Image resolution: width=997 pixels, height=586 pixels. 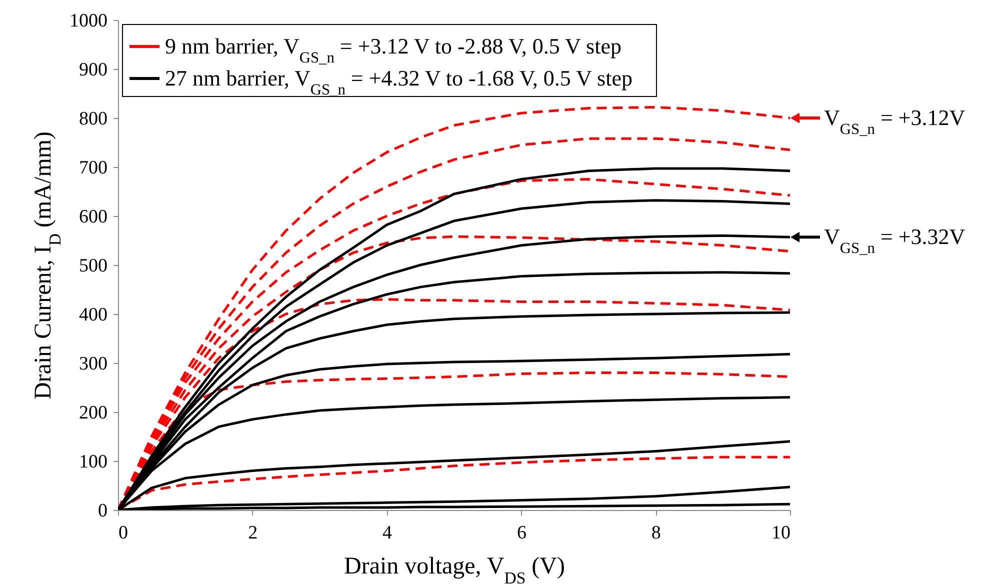 What do you see at coordinates (656, 533) in the screenshot?
I see `x-tick-label: 8` at bounding box center [656, 533].